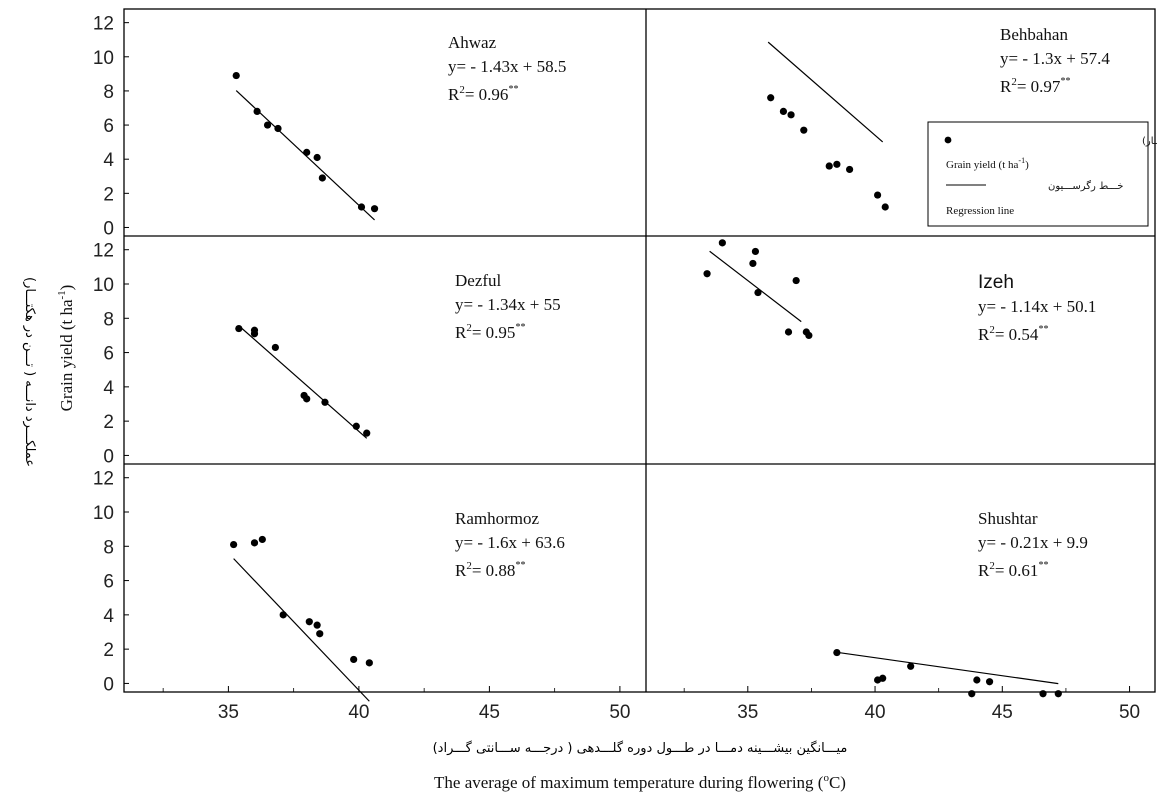 The width and height of the screenshot is (1157, 796). I want to click on legend-point-label-en: Grain yield (t ha-1), so click(987, 163).